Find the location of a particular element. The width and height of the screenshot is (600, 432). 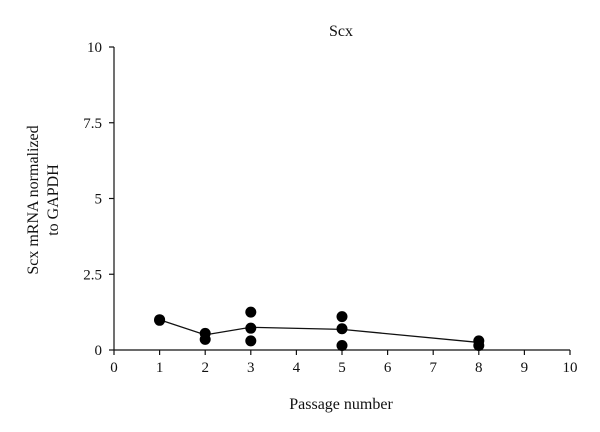

x-tick-label: 2 is located at coordinates (205, 368).